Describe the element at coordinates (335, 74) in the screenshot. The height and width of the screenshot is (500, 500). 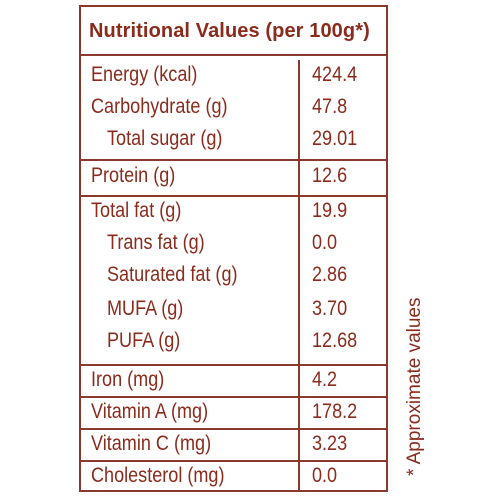
I see `row-value-energy: 424.4` at that location.